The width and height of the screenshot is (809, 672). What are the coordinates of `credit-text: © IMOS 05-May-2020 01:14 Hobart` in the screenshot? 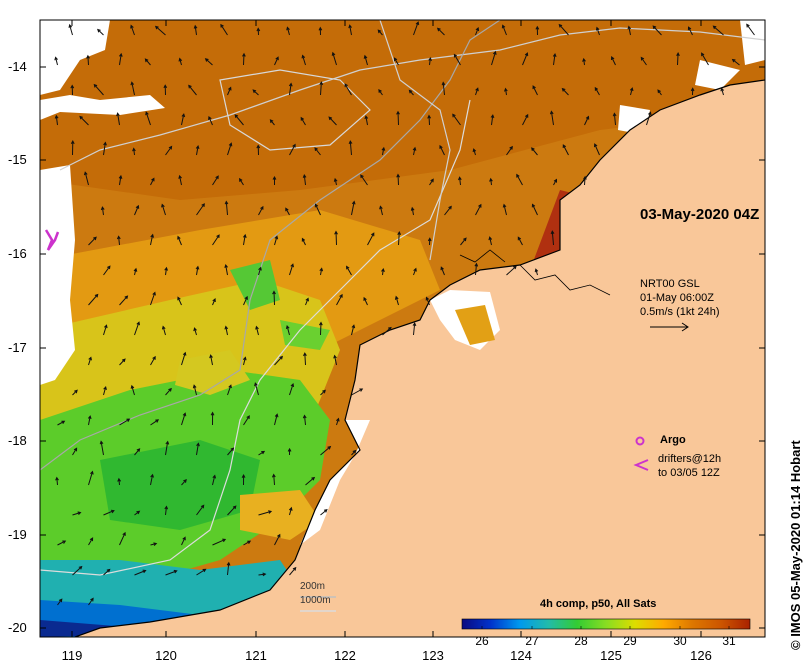 It's located at (795, 545).